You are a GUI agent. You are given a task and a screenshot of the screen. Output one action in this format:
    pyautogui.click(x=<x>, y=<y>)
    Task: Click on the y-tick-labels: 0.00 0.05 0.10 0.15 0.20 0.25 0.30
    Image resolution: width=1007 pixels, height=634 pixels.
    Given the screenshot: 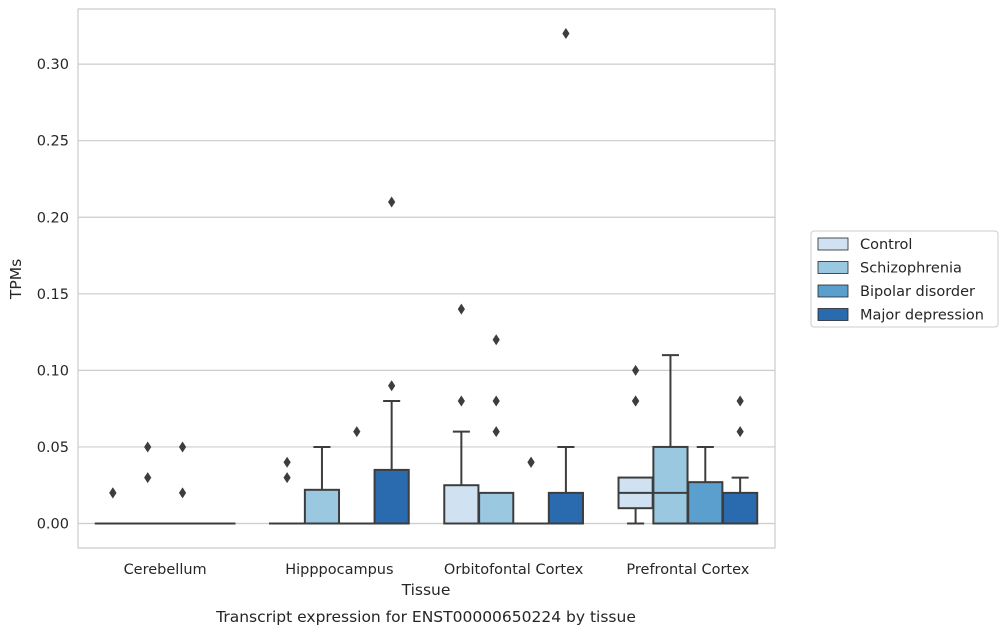 What is the action you would take?
    pyautogui.click(x=53, y=294)
    